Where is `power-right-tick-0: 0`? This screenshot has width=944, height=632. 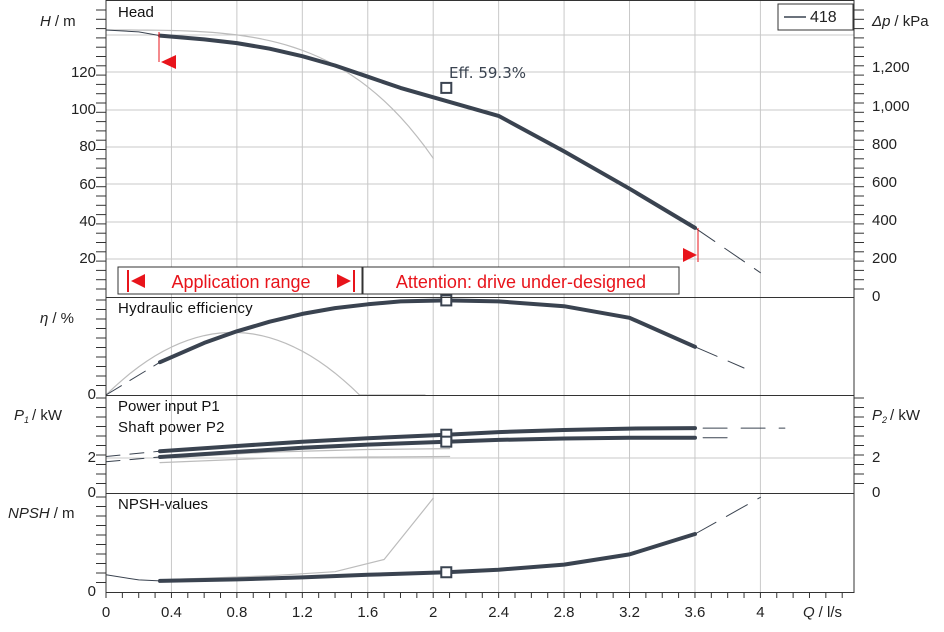
power-right-tick-0: 0 is located at coordinates (876, 492).